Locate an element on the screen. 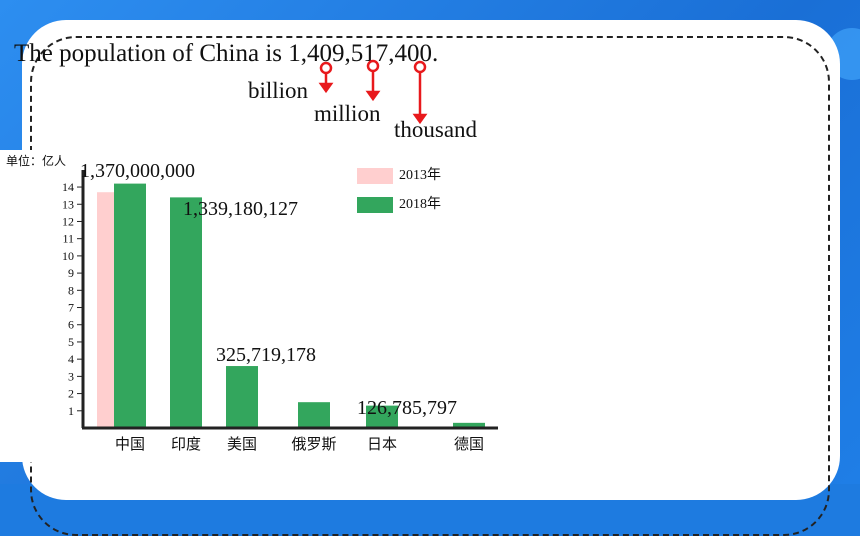  y-tick-label: 13 is located at coordinates (68, 204).